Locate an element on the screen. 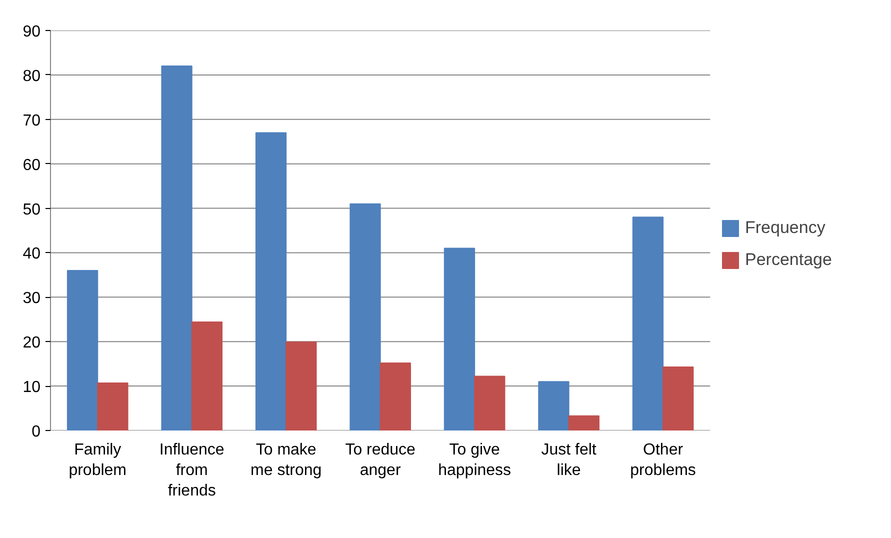 This screenshot has width=891, height=538. x-tick-label: To make me strong is located at coordinates (286, 460).